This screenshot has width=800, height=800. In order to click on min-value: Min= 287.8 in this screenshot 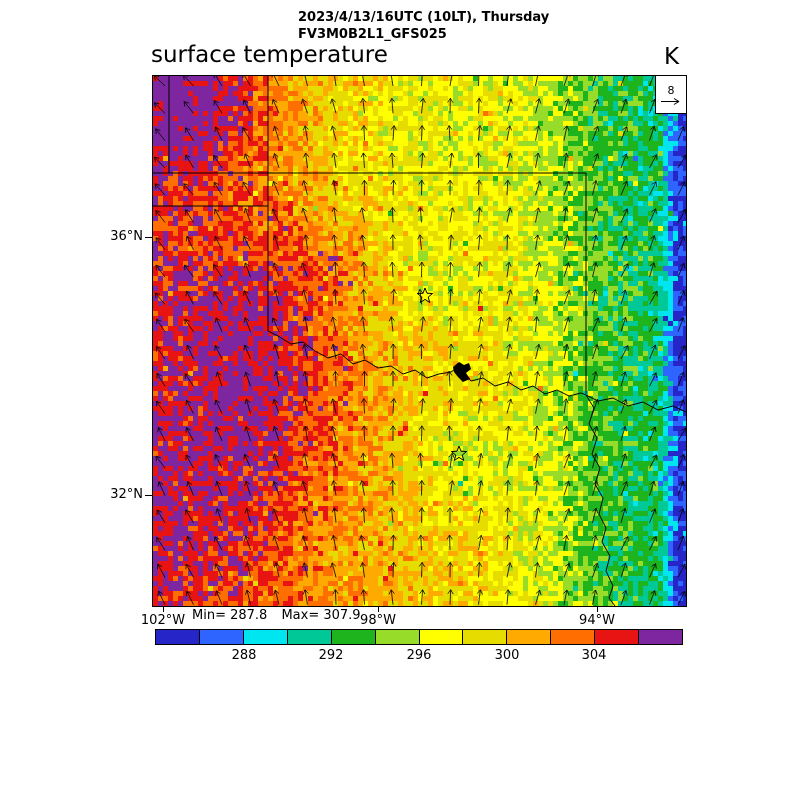, I will do `click(230, 615)`.